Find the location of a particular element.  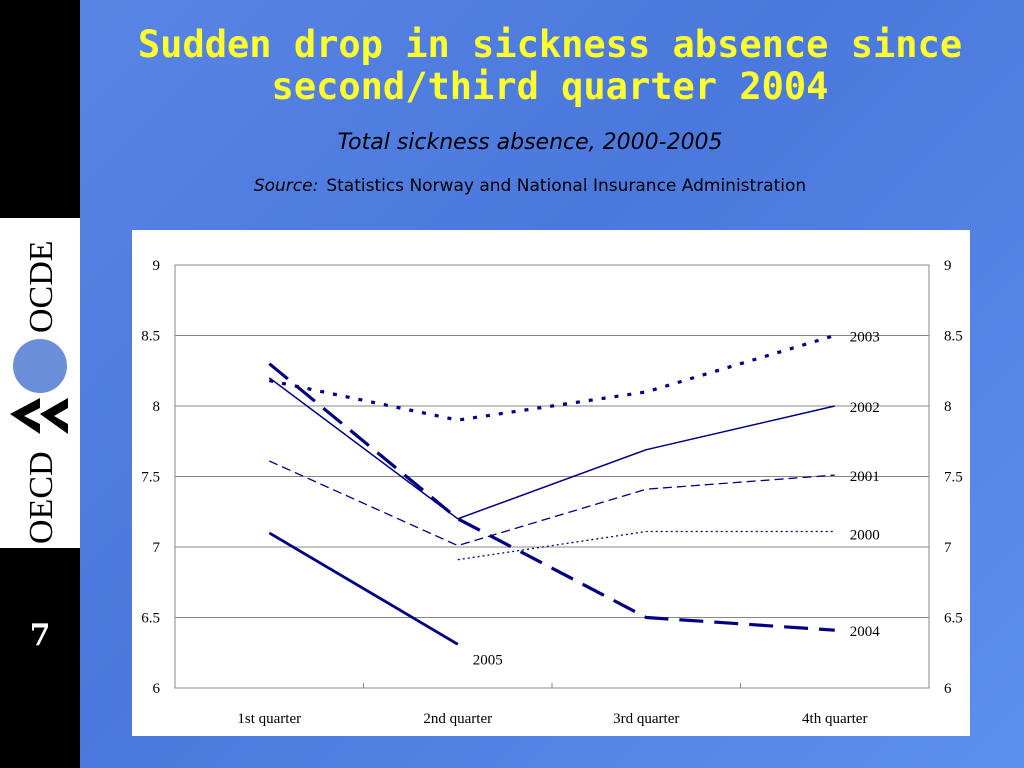

slide-title-line-1: Sudden drop in sickness absence since is located at coordinates (550, 44).